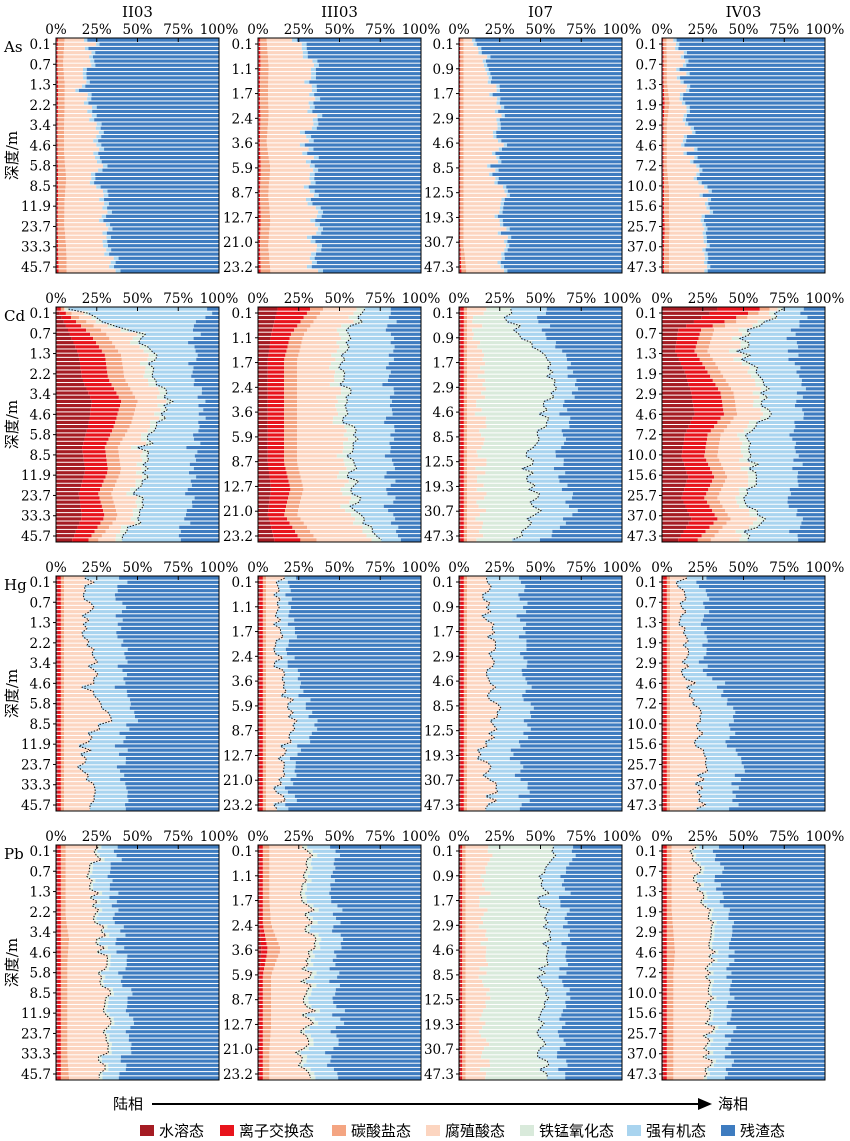 This screenshot has height=1141, width=850. What do you see at coordinates (622, 568) in the screenshot?
I see `x-tick-label: 100%` at bounding box center [622, 568].